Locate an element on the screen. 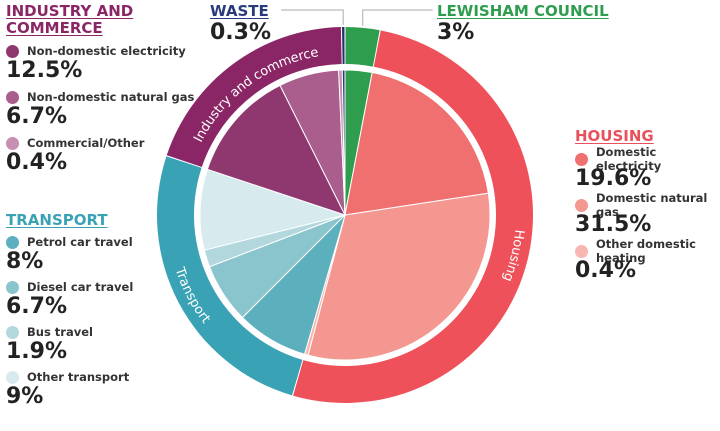  swatch-petrol-car is located at coordinates (12, 242).